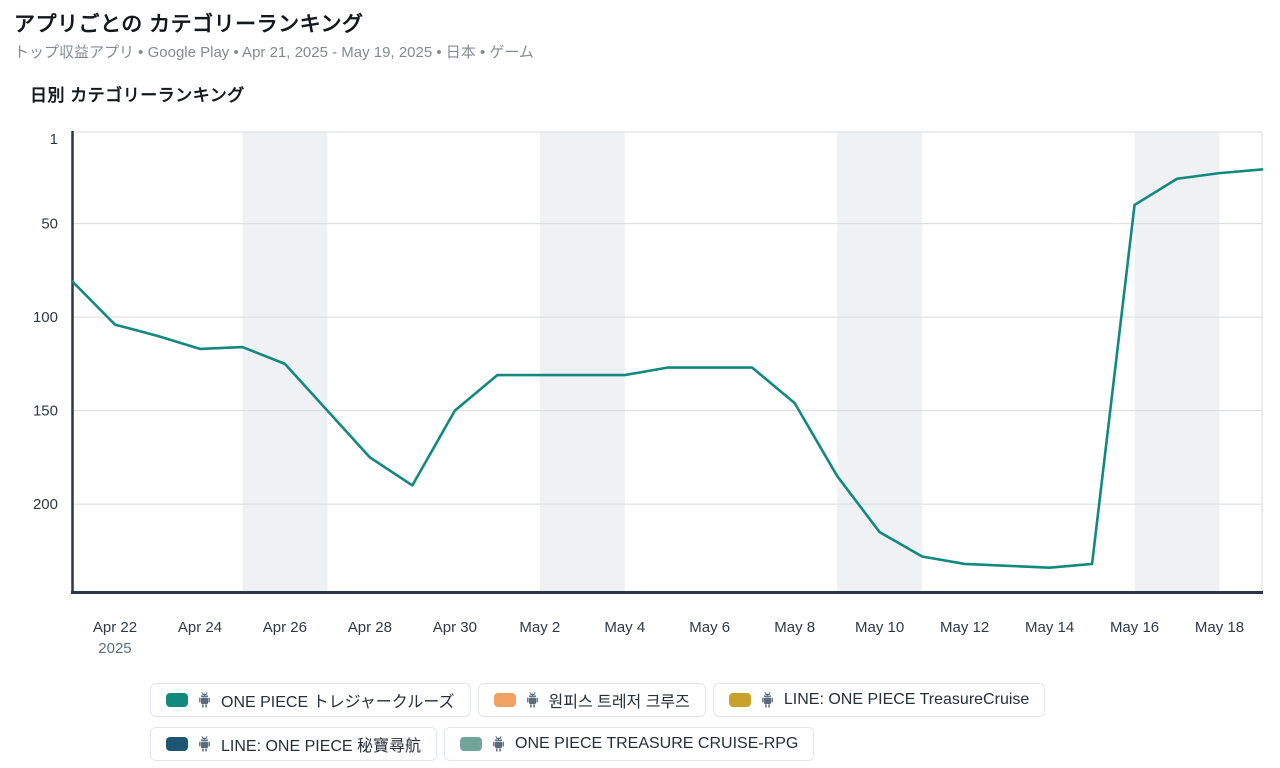 This screenshot has height=768, width=1280. I want to click on x-tick-label: May 8, so click(794, 627).